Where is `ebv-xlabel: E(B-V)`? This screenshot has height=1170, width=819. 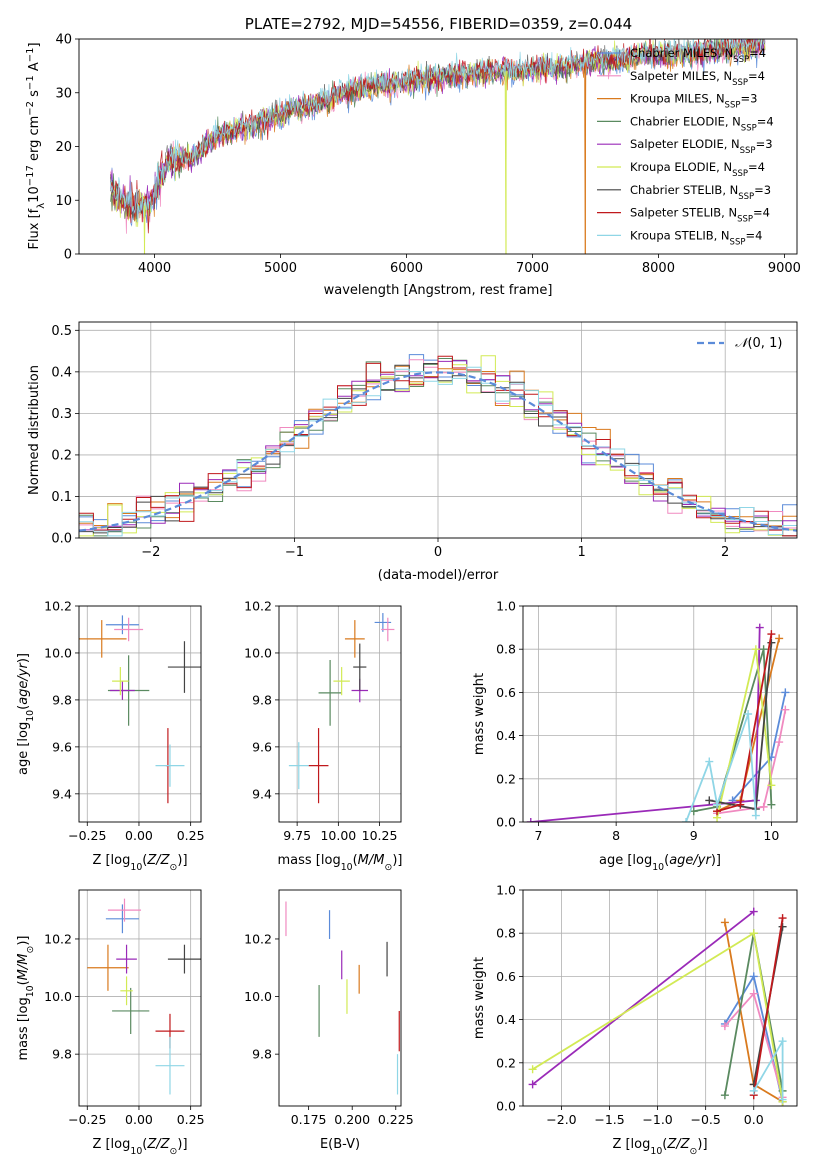 ebv-xlabel: E(B-V) is located at coordinates (340, 1144).